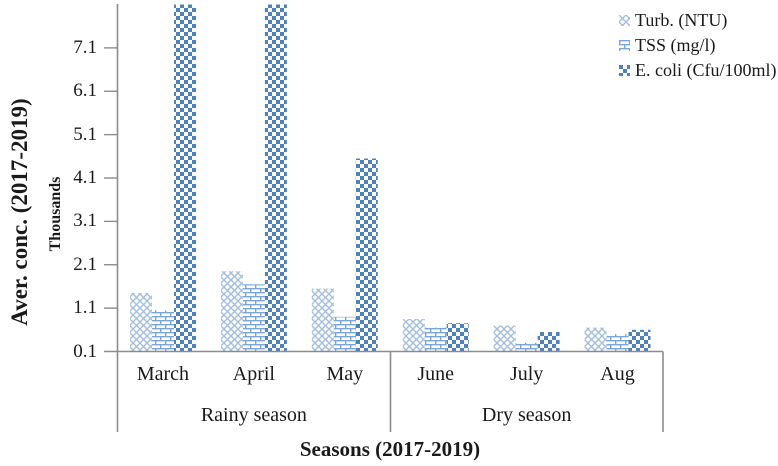 The image size is (778, 466). Describe the element at coordinates (85, 91) in the screenshot. I see `y-tick-label: 6.1` at that location.